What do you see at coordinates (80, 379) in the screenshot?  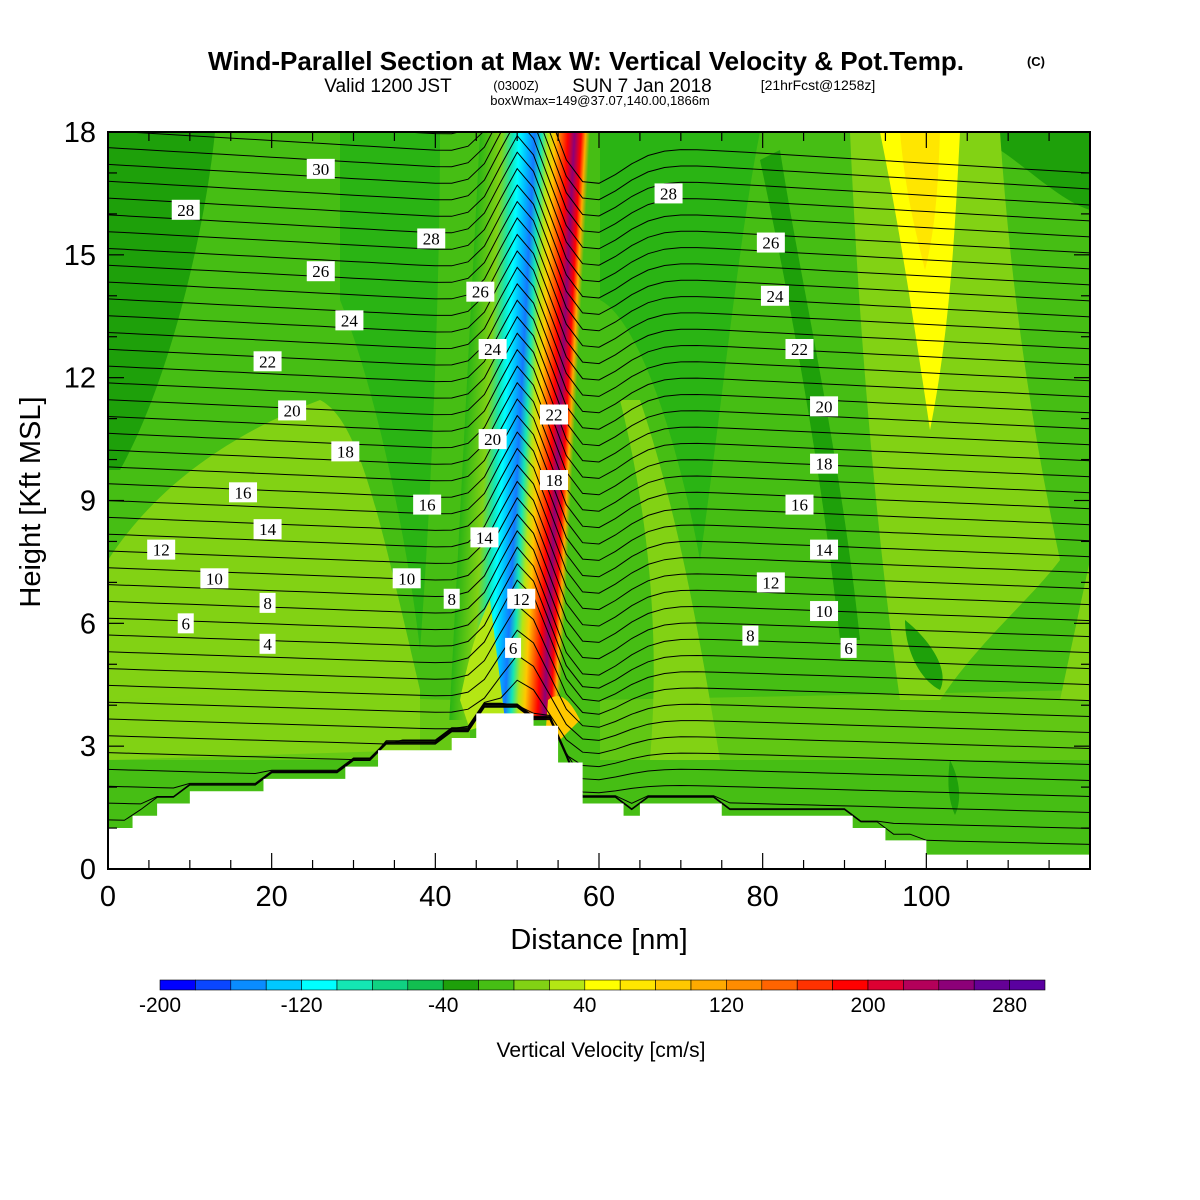 I see `y-tick-label: 12` at bounding box center [80, 379].